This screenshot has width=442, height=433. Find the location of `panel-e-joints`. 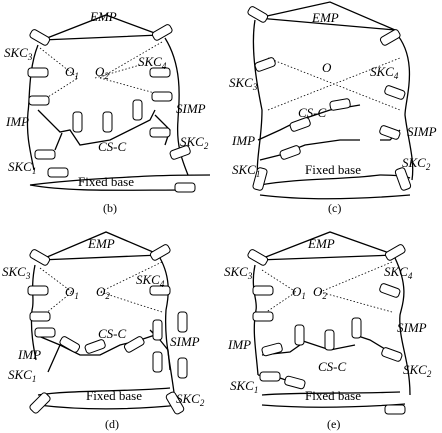

panel-e-joints is located at coordinates (326, 329).